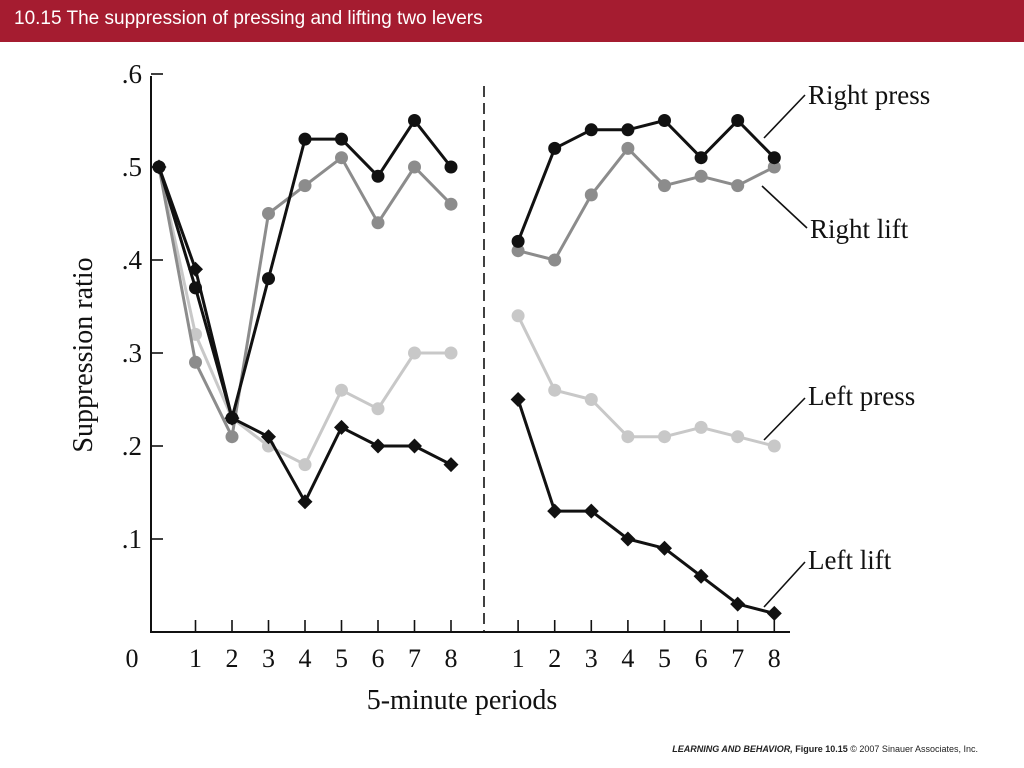 This screenshot has width=1024, height=768. What do you see at coordinates (784, 116) in the screenshot?
I see `callout-line-right-press` at bounding box center [784, 116].